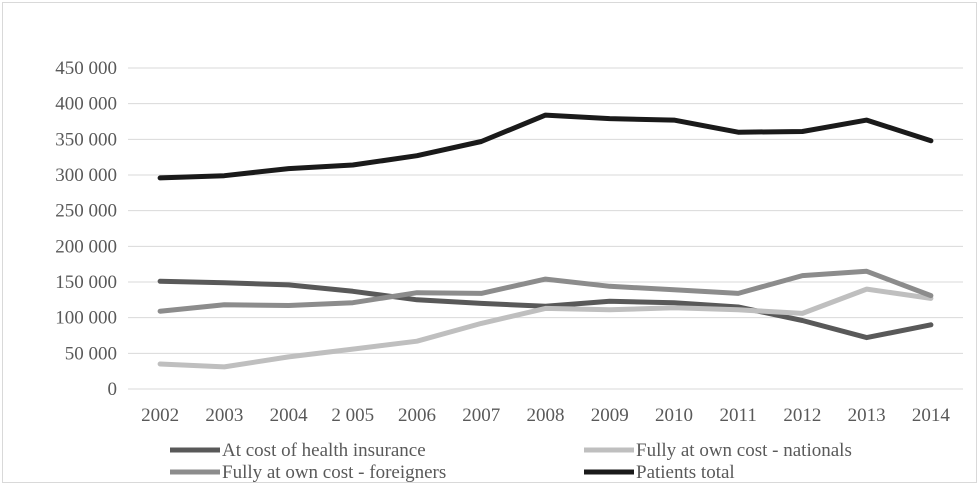 The width and height of the screenshot is (979, 485). I want to click on x-tick-label: 2003, so click(224, 415).